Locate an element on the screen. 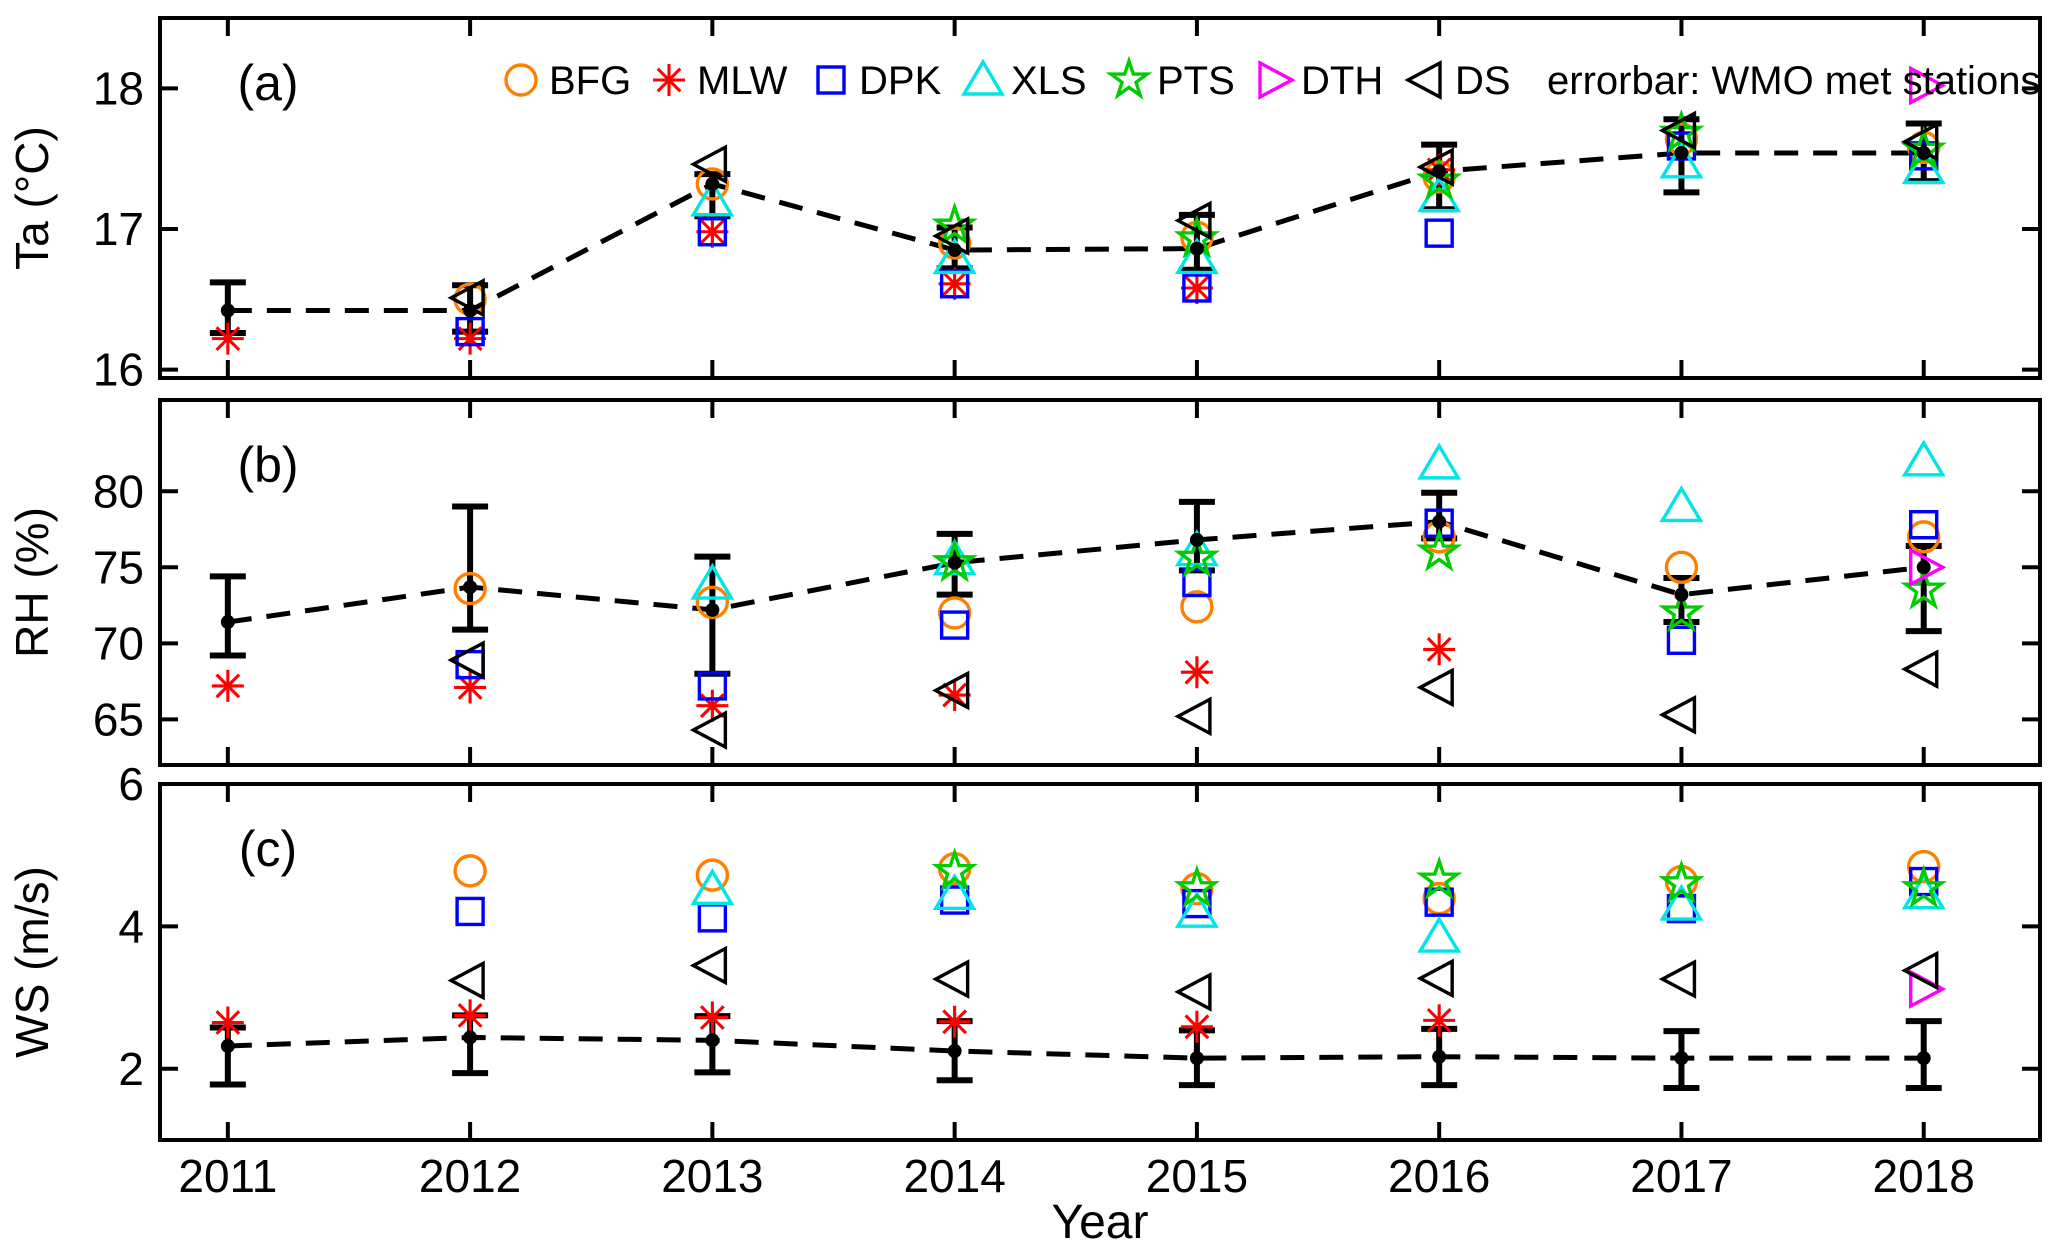 The height and width of the screenshot is (1245, 2067). x-tick-label-2012: 2012 is located at coordinates (470, 1176).